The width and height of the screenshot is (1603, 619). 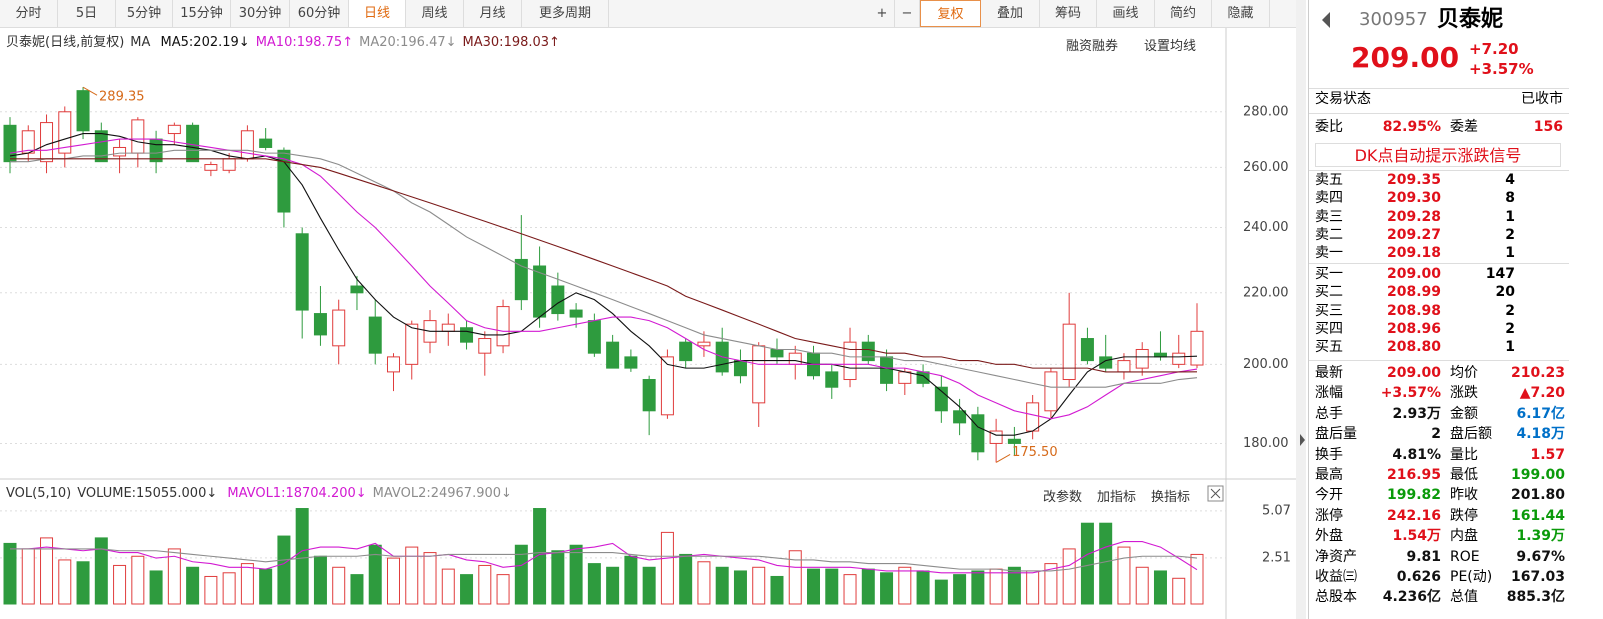 I want to click on splitter-arrow, so click(x=1302, y=440).